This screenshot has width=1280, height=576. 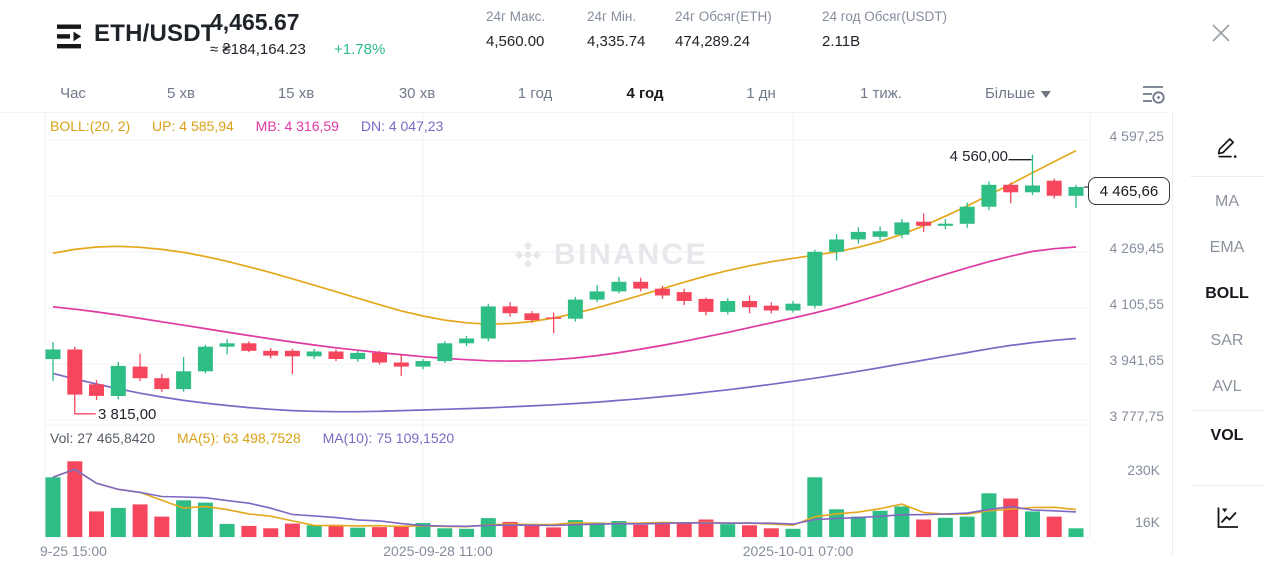 What do you see at coordinates (1221, 35) in the screenshot?
I see `close-icon` at bounding box center [1221, 35].